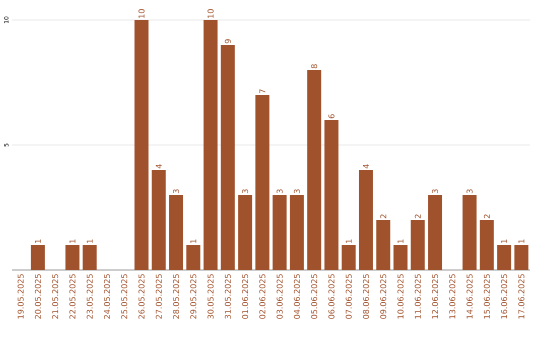 This screenshot has width=540, height=340. What do you see at coordinates (211, 296) in the screenshot?
I see `x-tick-label: 30.05.2025` at bounding box center [211, 296].